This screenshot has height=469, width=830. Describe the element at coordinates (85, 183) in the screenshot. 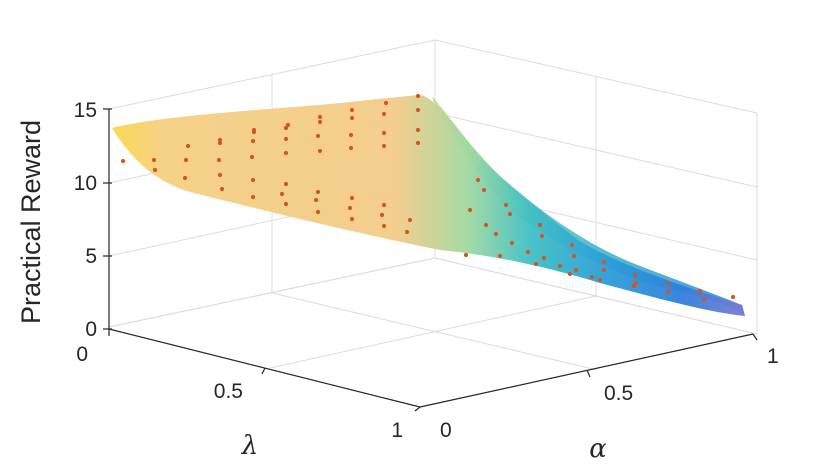

I see `z-tick-label-10: 10` at that location.